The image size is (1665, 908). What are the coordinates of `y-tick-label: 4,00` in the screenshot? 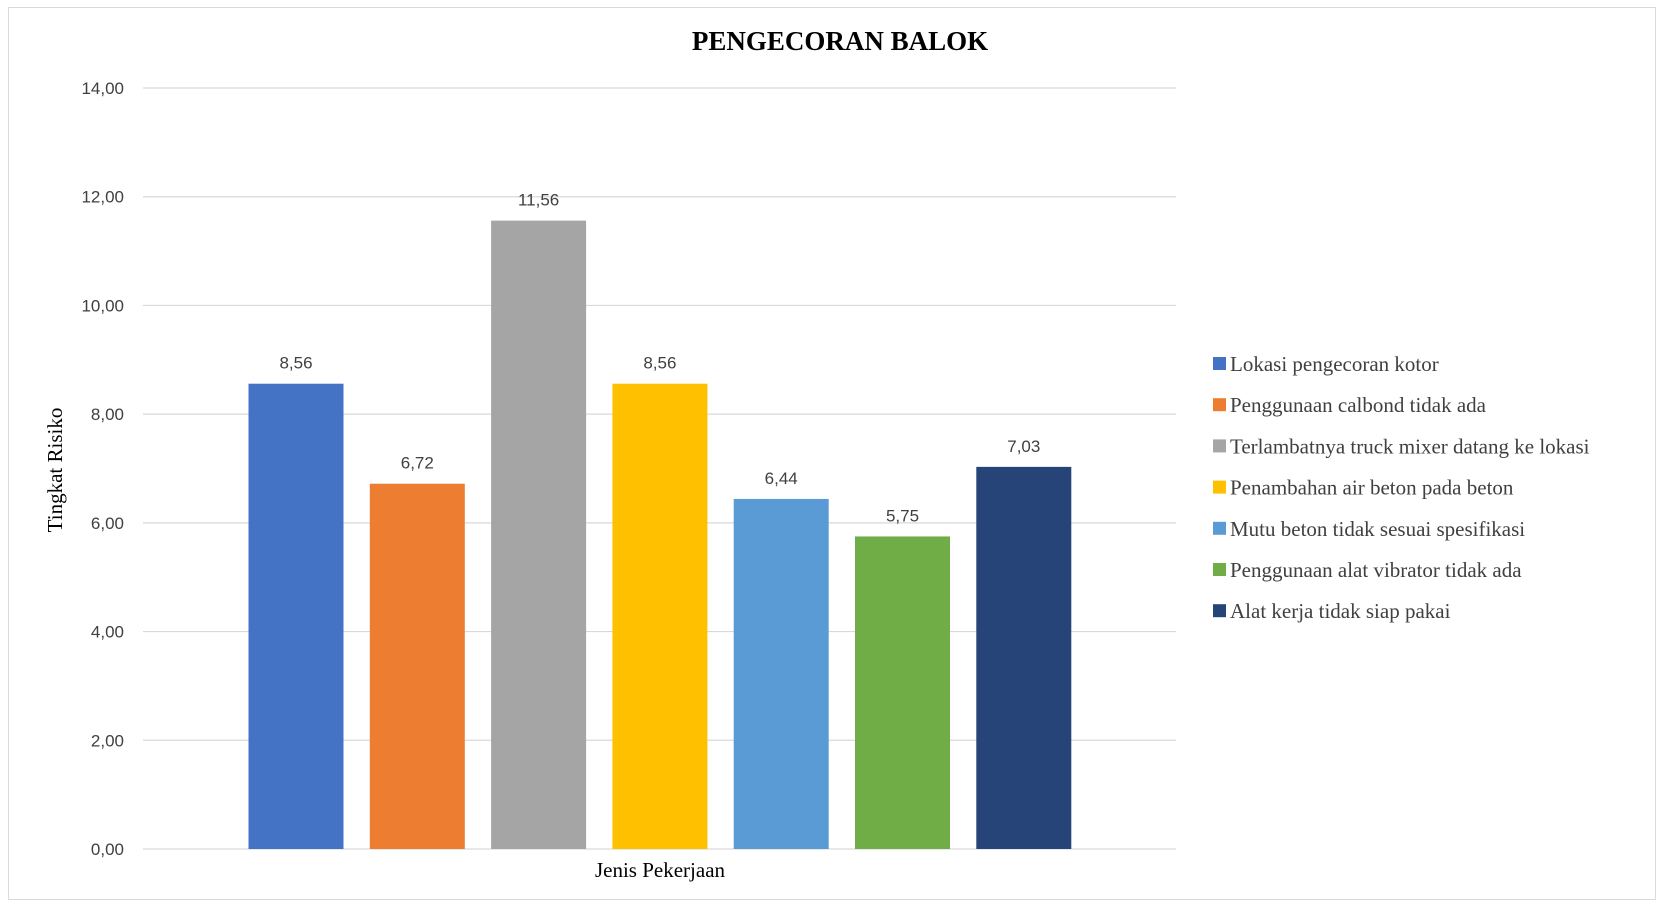 It's located at (107, 632).